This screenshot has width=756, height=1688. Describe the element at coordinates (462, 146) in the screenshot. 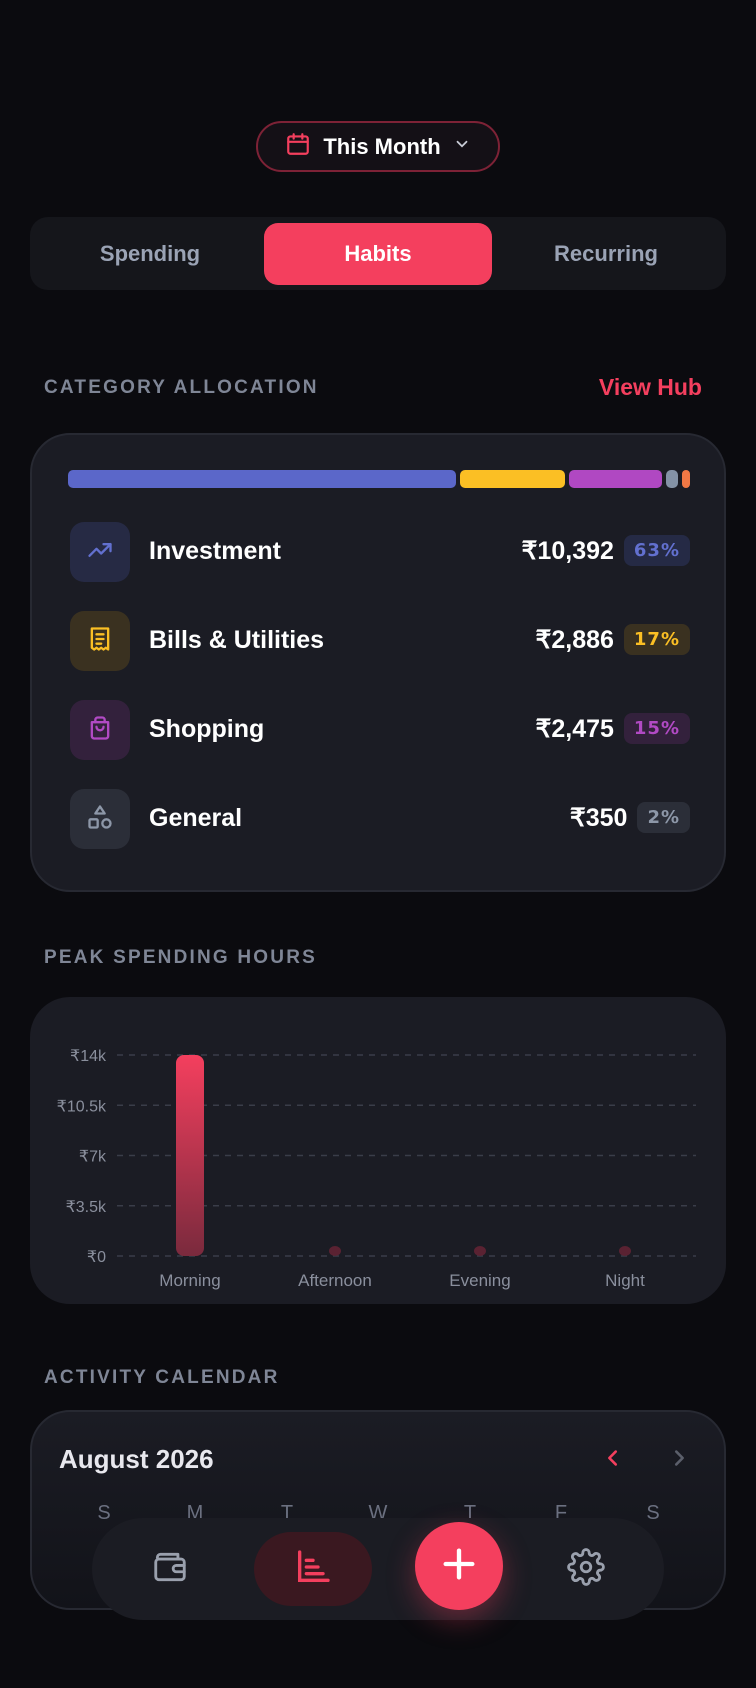

I see `chevron-down-icon` at that location.